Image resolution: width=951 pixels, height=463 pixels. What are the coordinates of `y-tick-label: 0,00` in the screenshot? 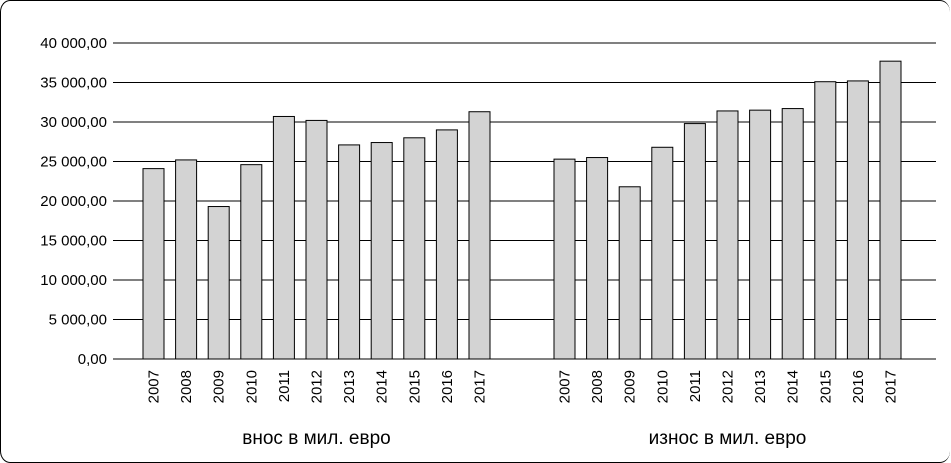 It's located at (92, 359).